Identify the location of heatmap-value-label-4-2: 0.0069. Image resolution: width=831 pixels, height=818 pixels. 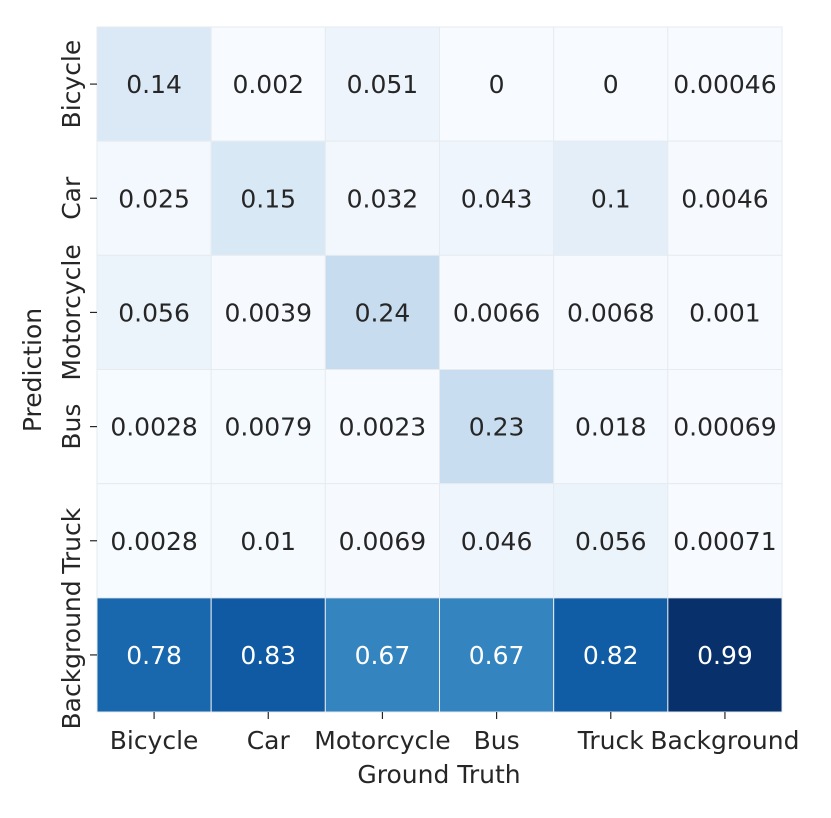
(382, 541).